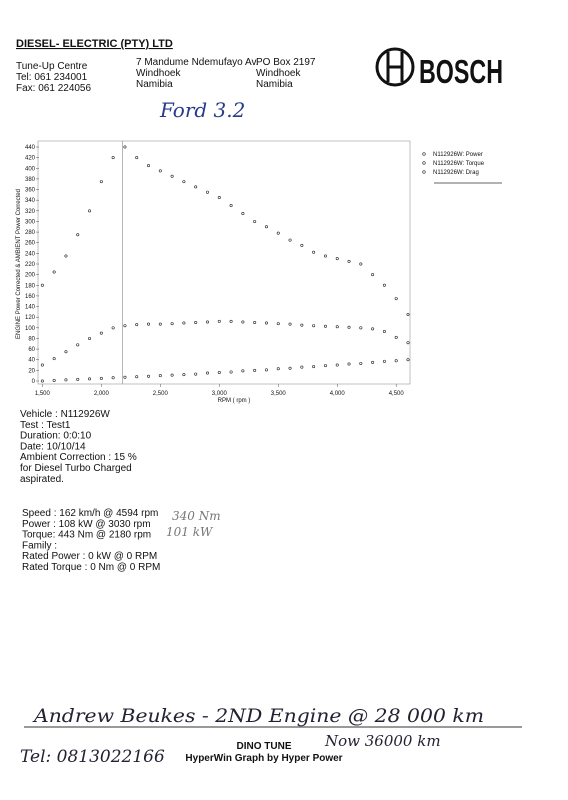  What do you see at coordinates (190, 532) in the screenshot?
I see `note: 101 kW` at bounding box center [190, 532].